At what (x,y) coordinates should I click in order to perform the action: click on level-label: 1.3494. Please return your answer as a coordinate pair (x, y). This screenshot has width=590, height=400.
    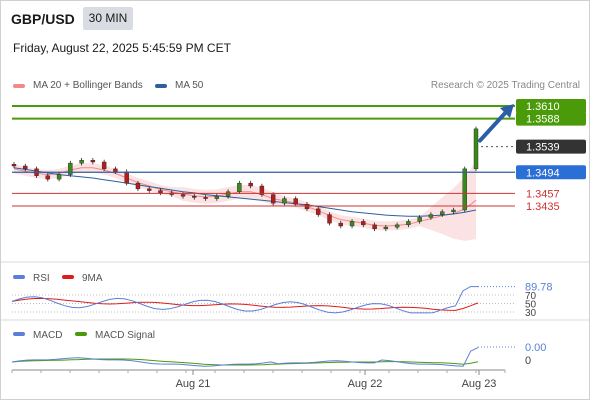
    Looking at the image, I should click on (543, 173).